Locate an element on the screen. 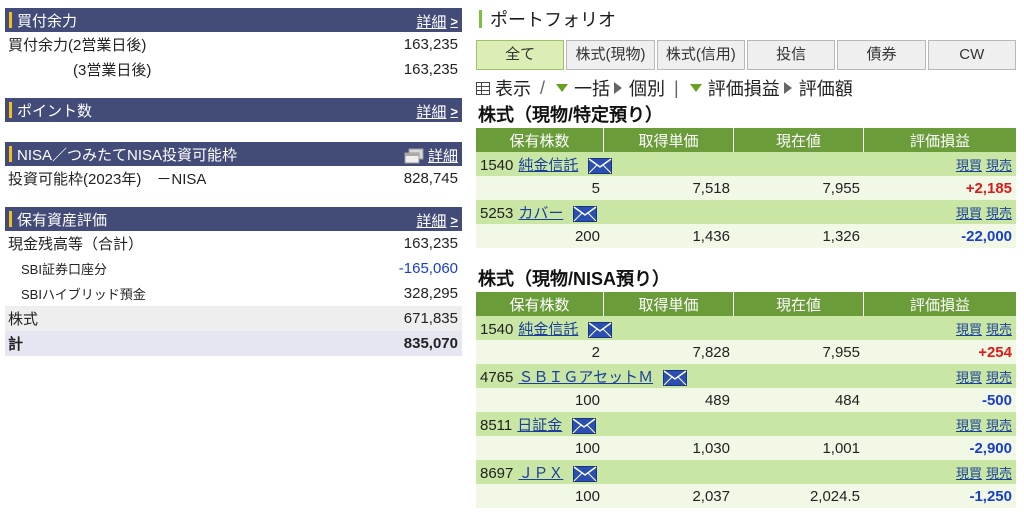  cash-total-row: 現金残高等（合計） 163,235 is located at coordinates (233, 243).